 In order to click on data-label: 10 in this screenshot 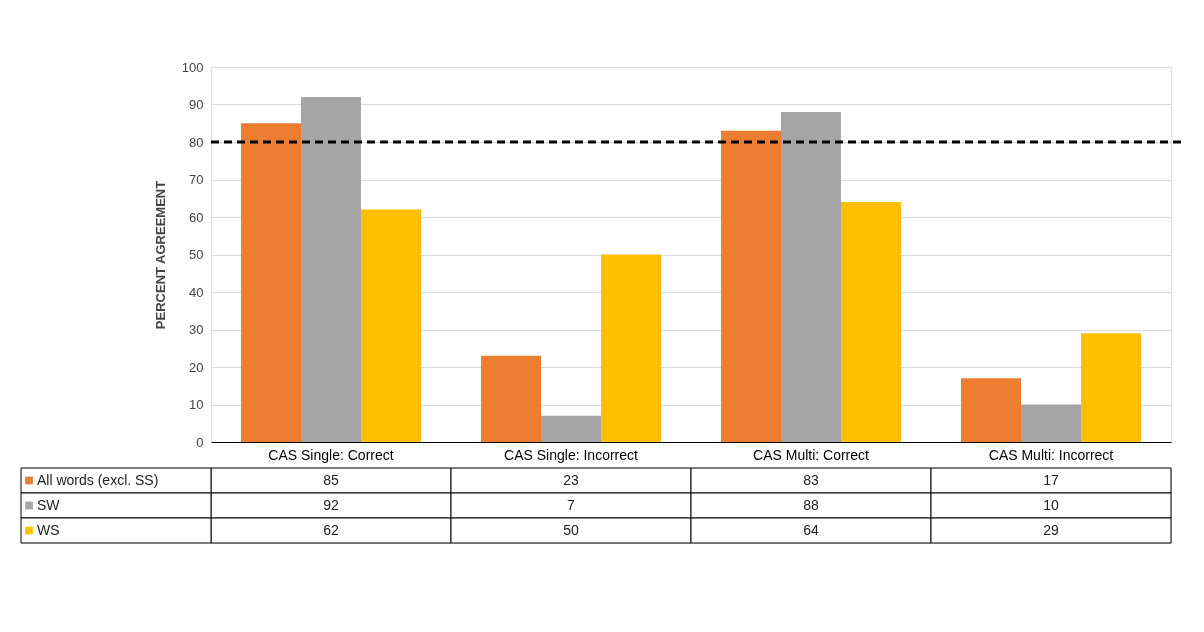, I will do `click(1051, 504)`.